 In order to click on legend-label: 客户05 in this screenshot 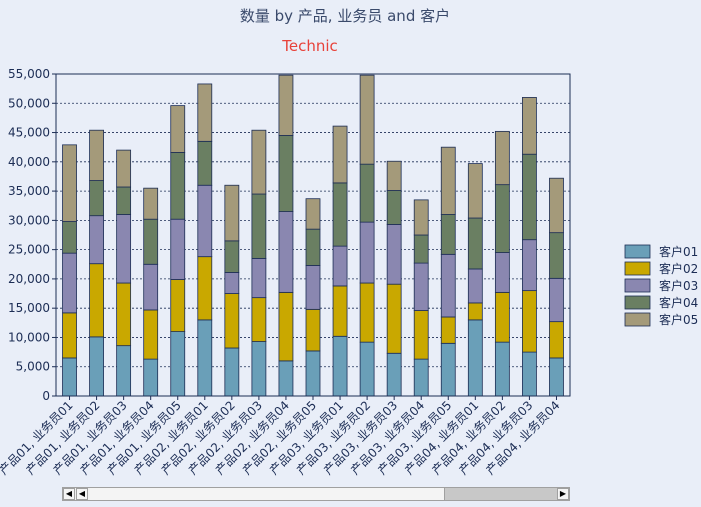, I will do `click(678, 319)`.